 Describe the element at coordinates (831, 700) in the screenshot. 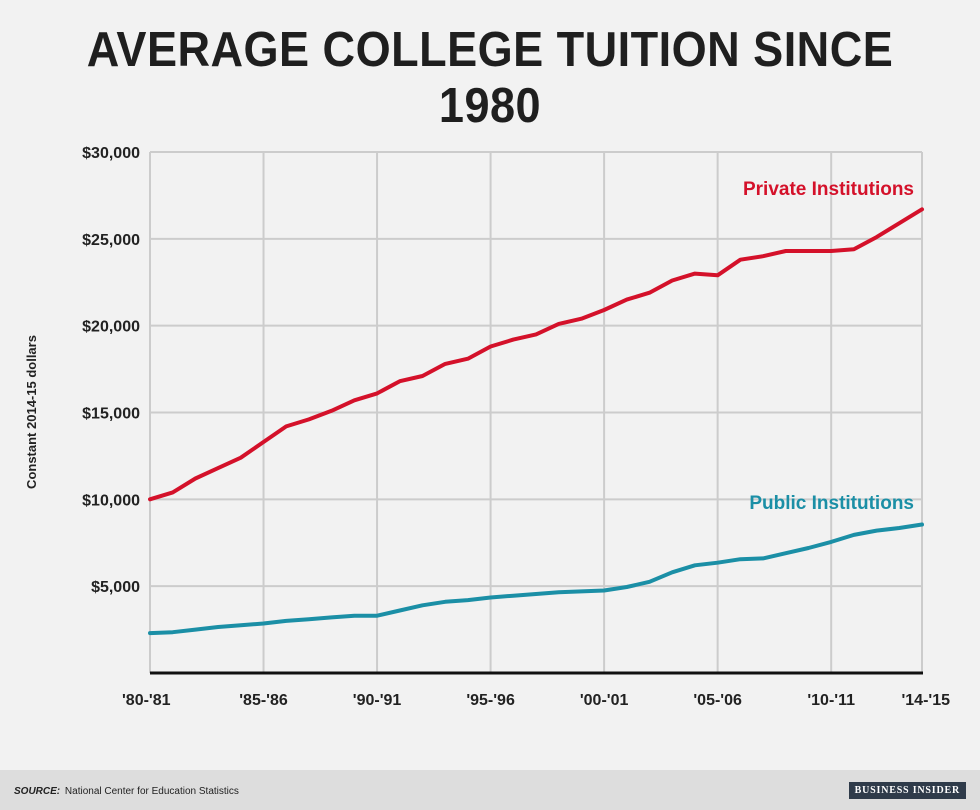

I see `x-tick-label: '10-'11` at that location.